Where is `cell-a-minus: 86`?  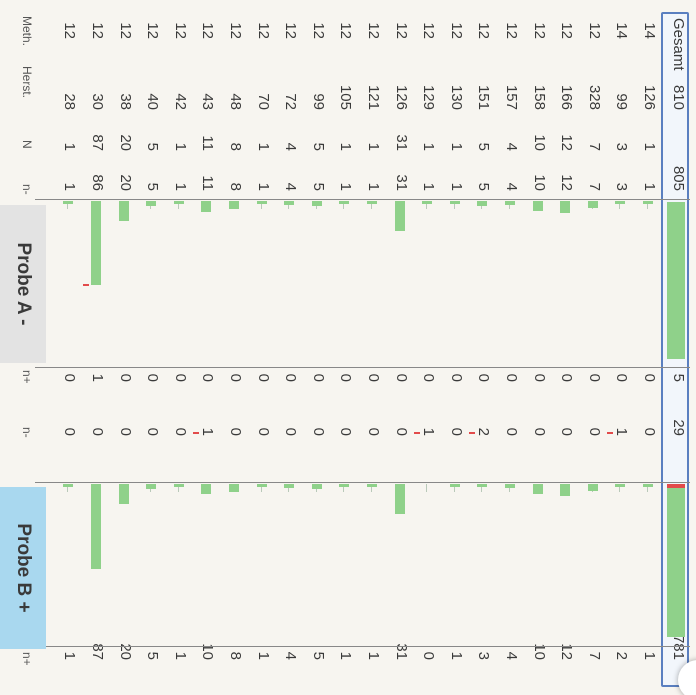
cell-a-minus: 86 is located at coordinates (97, 182).